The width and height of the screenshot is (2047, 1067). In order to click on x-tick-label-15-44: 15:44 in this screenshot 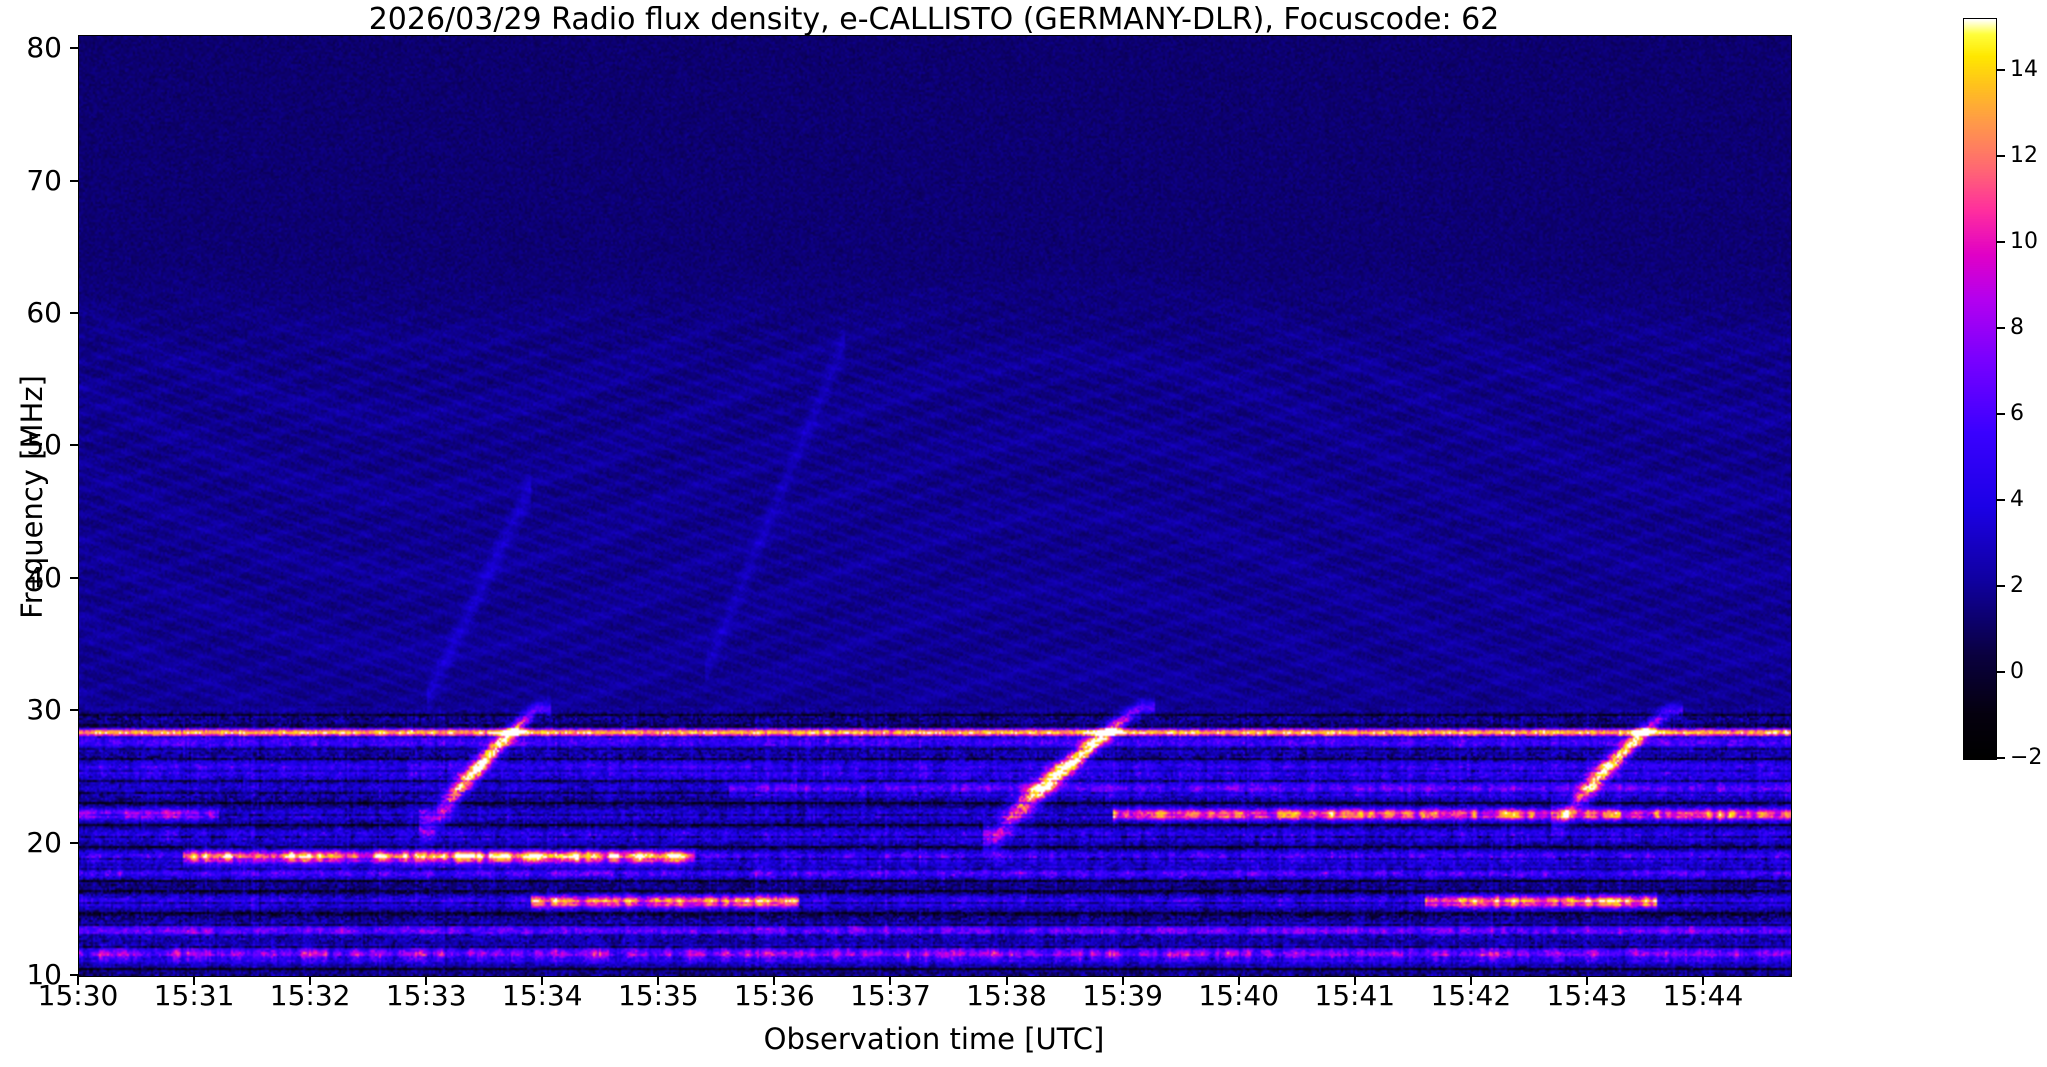, I will do `click(1703, 995)`.